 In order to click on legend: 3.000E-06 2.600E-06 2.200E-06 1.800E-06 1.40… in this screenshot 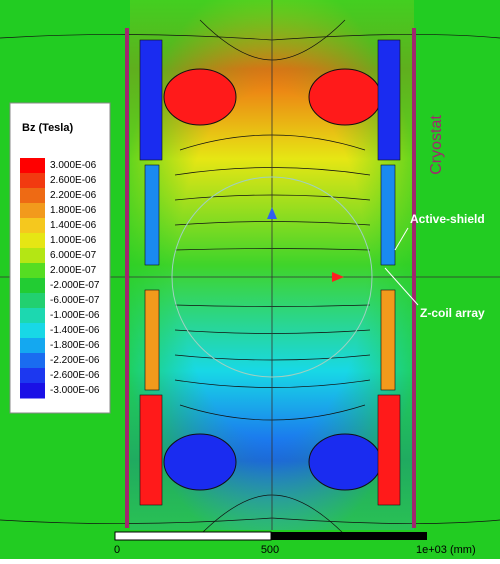, I will do `click(60, 278)`.